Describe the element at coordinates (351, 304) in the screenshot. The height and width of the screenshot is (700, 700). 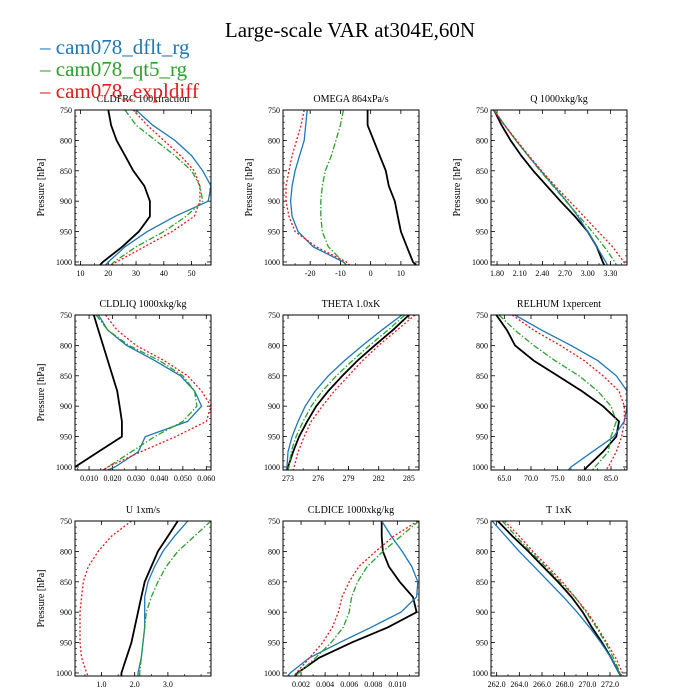
I see `panel-title: THETA 1.0xK` at that location.